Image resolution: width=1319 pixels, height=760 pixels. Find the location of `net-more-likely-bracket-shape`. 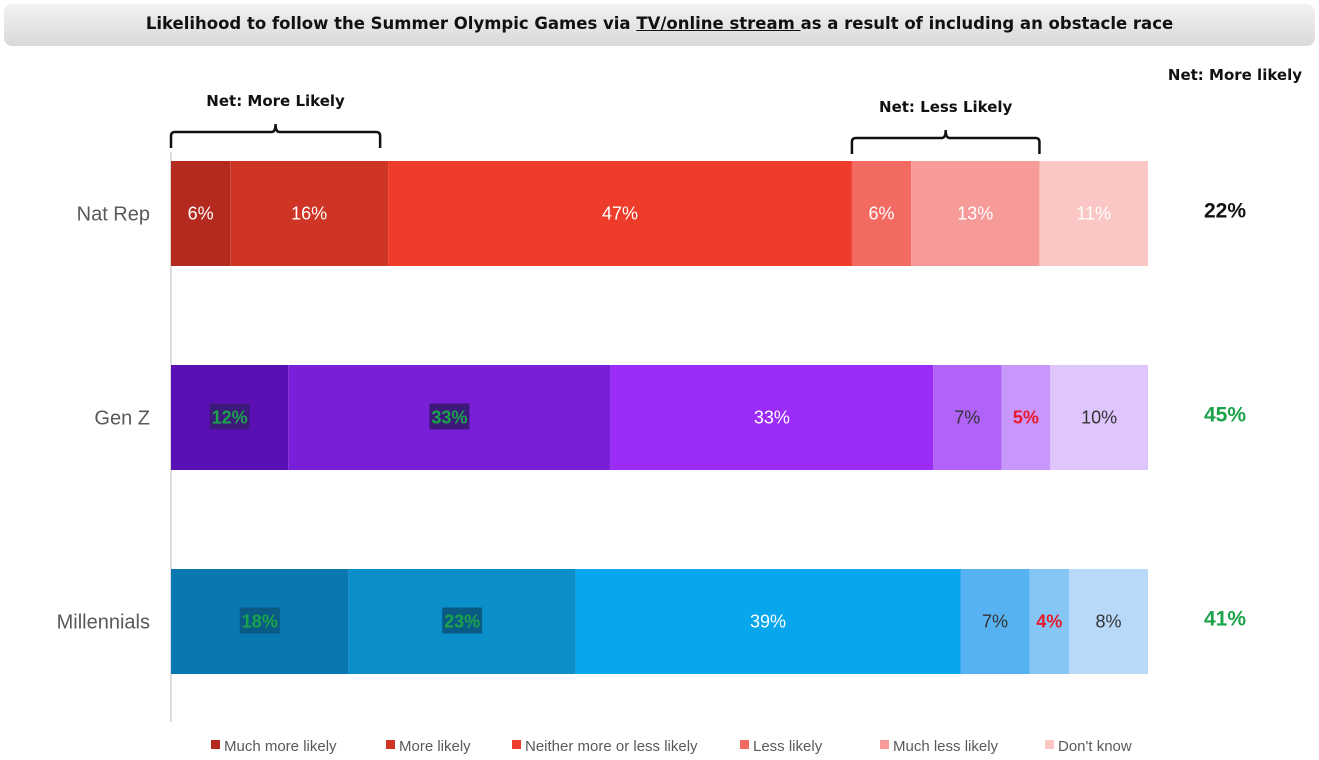

net-more-likely-bracket-shape is located at coordinates (275, 135).